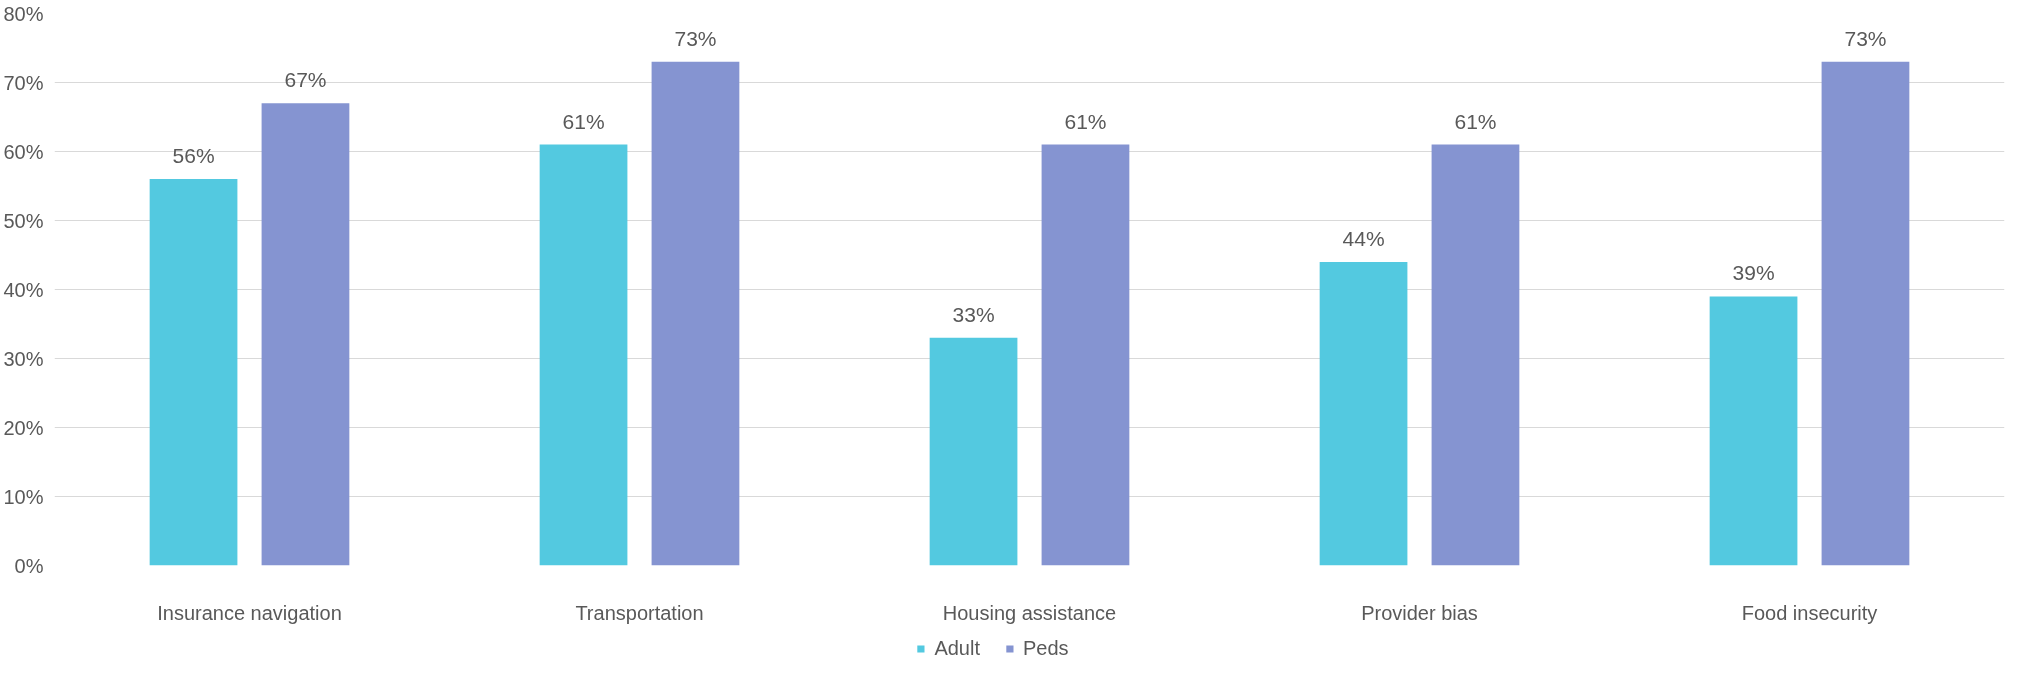 This screenshot has width=2029, height=689. What do you see at coordinates (1753, 273) in the screenshot?
I see `data-label: 39%` at bounding box center [1753, 273].